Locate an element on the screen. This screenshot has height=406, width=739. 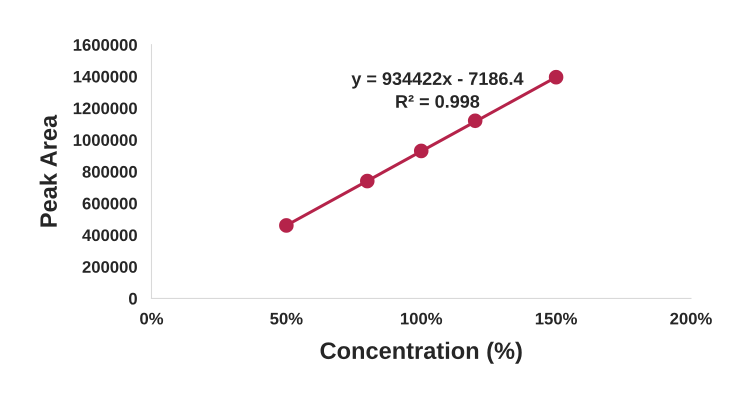
x-tick-label: 0% is located at coordinates (152, 318).